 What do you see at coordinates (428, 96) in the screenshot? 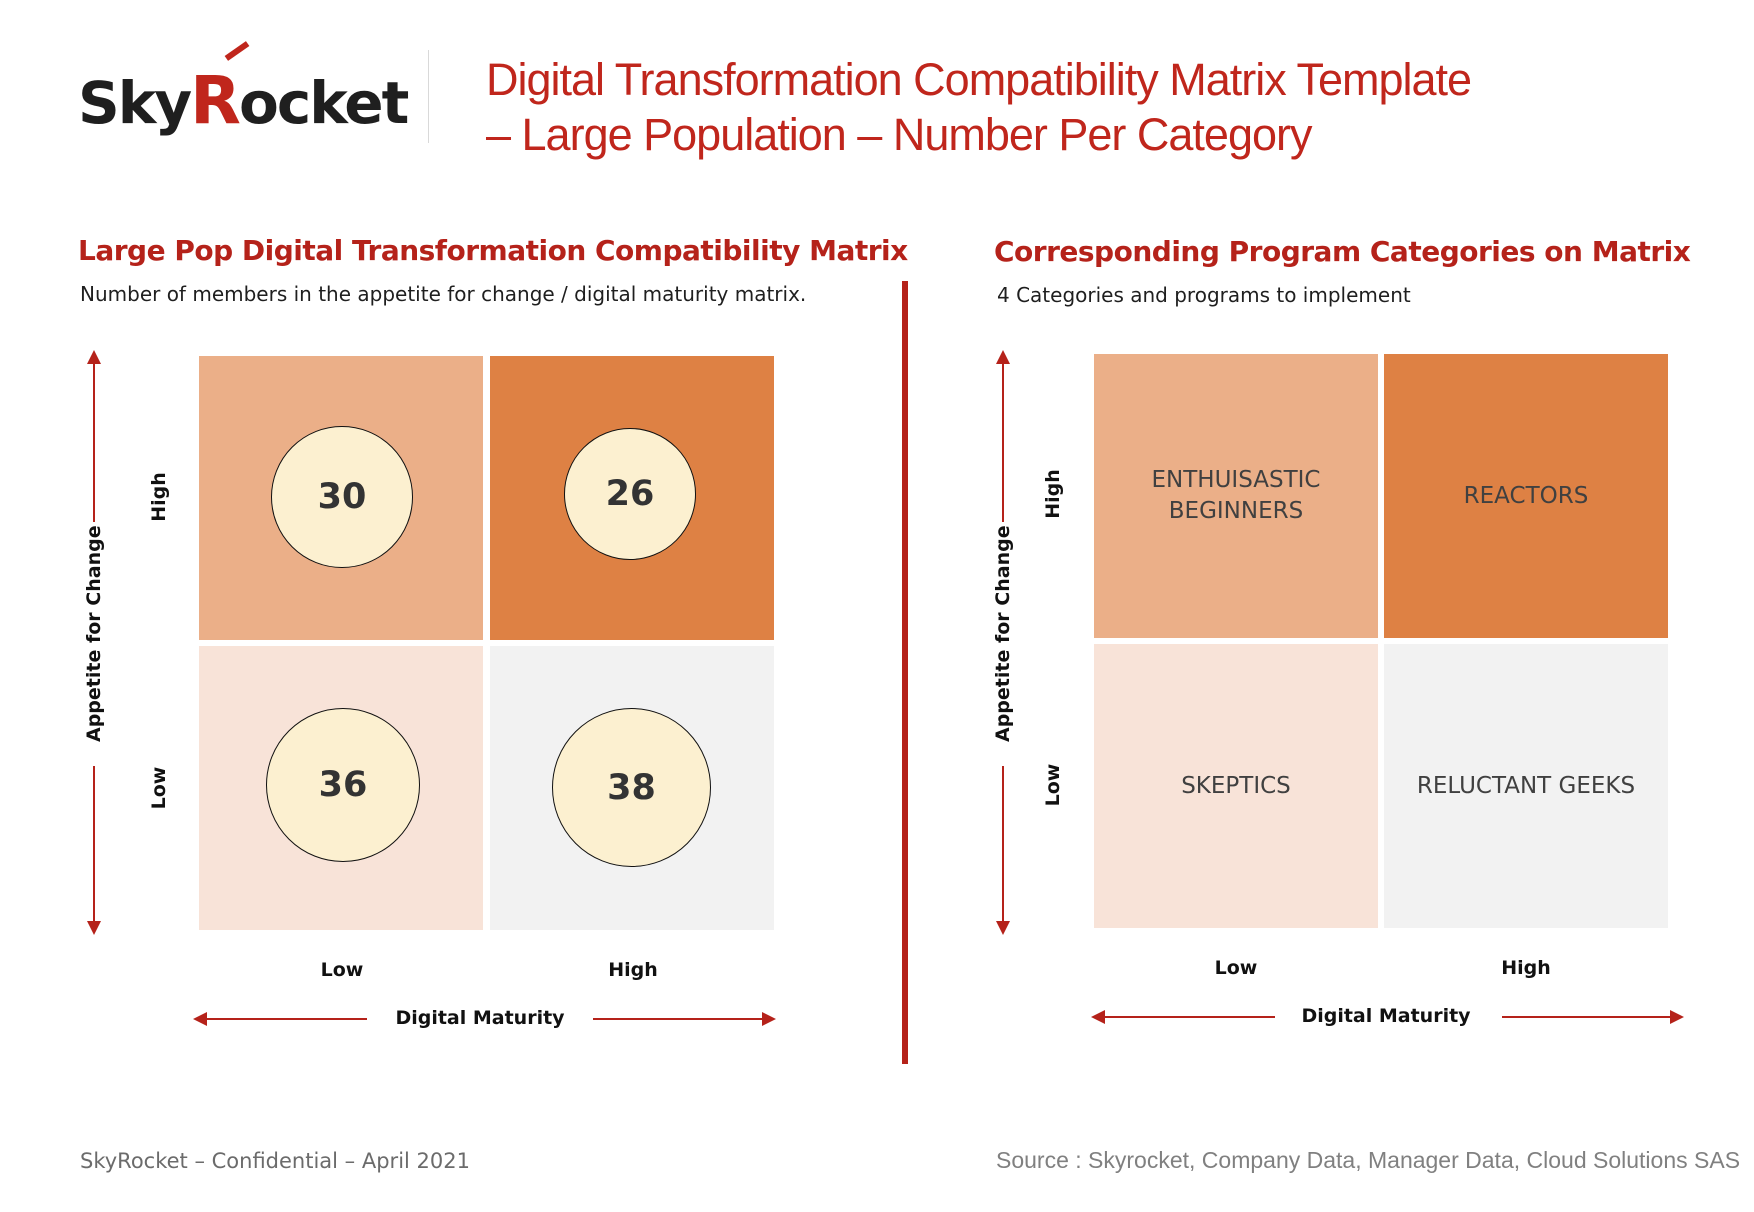
I see `header-divider` at bounding box center [428, 96].